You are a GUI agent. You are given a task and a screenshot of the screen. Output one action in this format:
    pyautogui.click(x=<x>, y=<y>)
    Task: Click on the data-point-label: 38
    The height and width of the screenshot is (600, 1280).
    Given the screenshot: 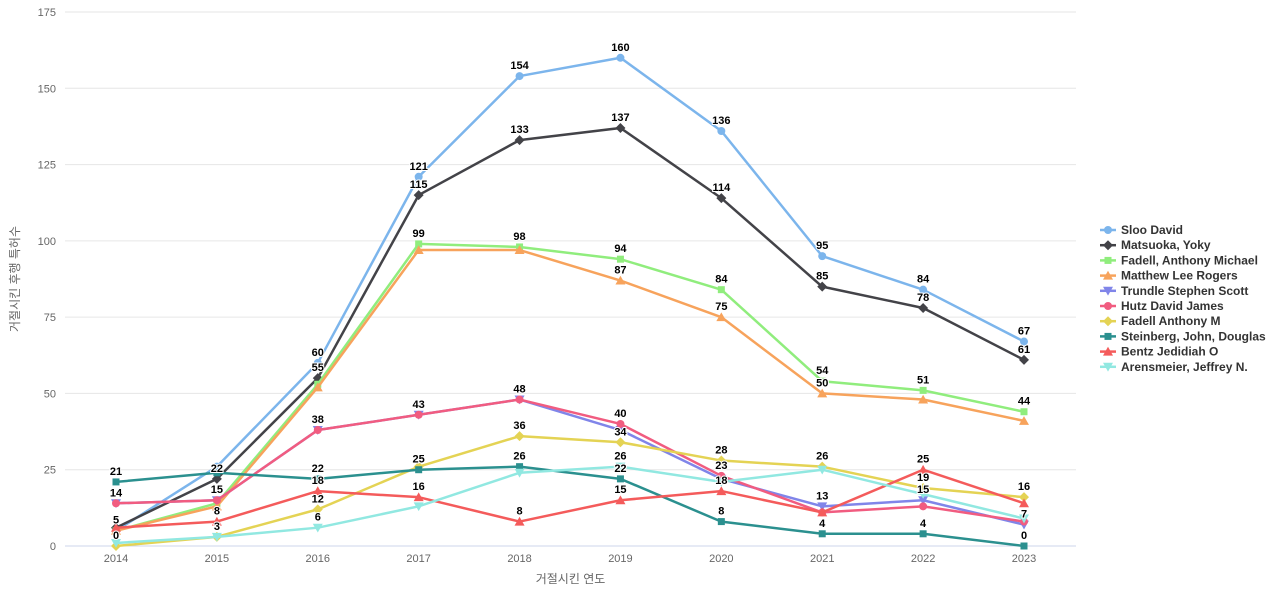 What is the action you would take?
    pyautogui.click(x=318, y=420)
    